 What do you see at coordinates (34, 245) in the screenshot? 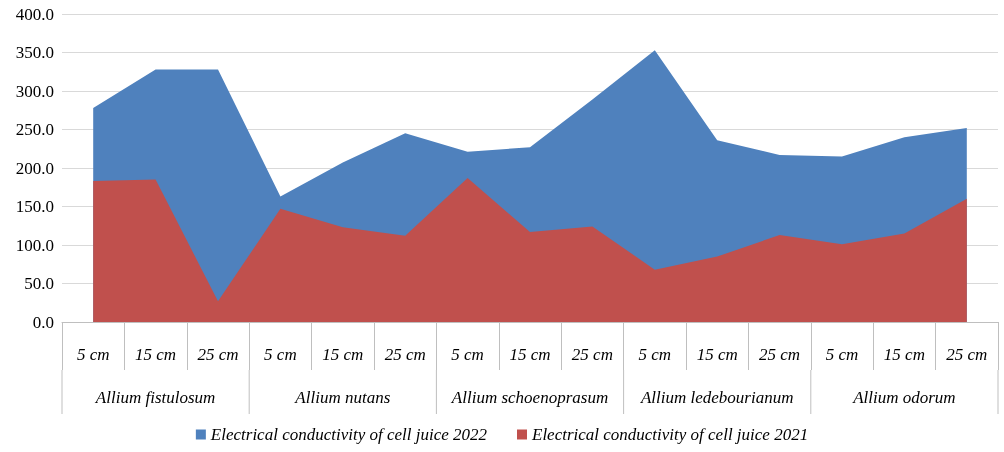
I see `y-tick-label: 100.0` at bounding box center [34, 245].